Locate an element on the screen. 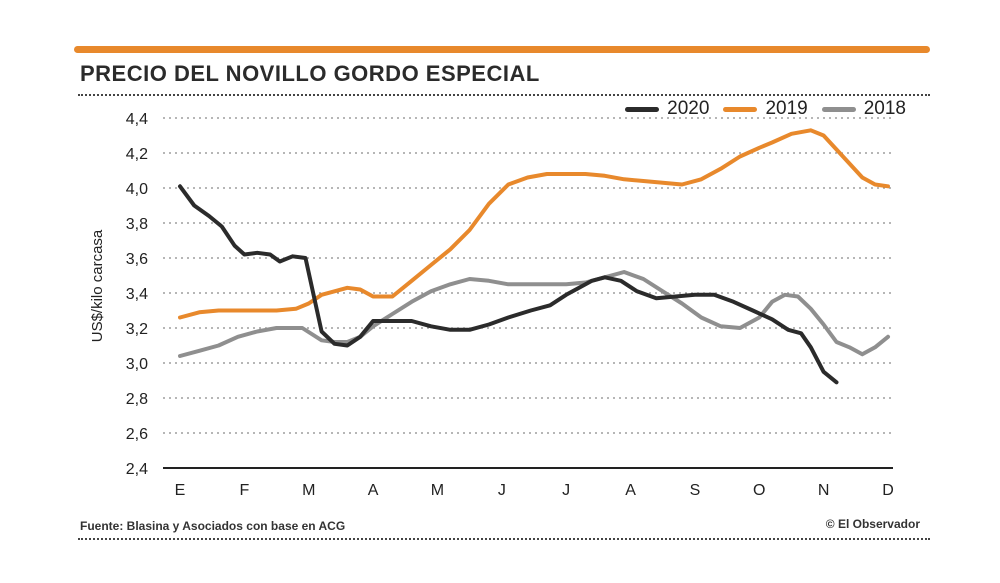  legend-swatch-2020 is located at coordinates (642, 109).